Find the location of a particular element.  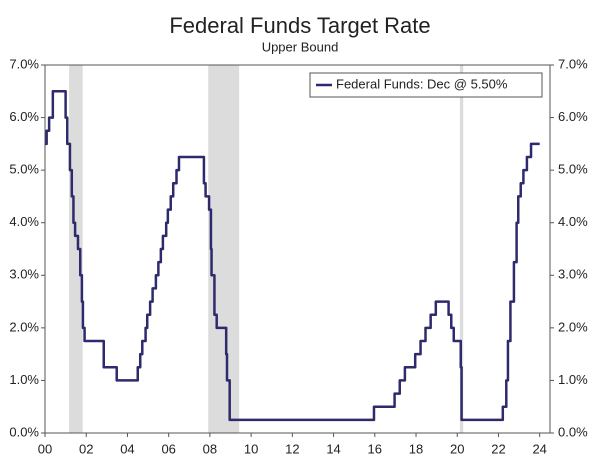

y-tick-label: 5.0% is located at coordinates (24, 169).